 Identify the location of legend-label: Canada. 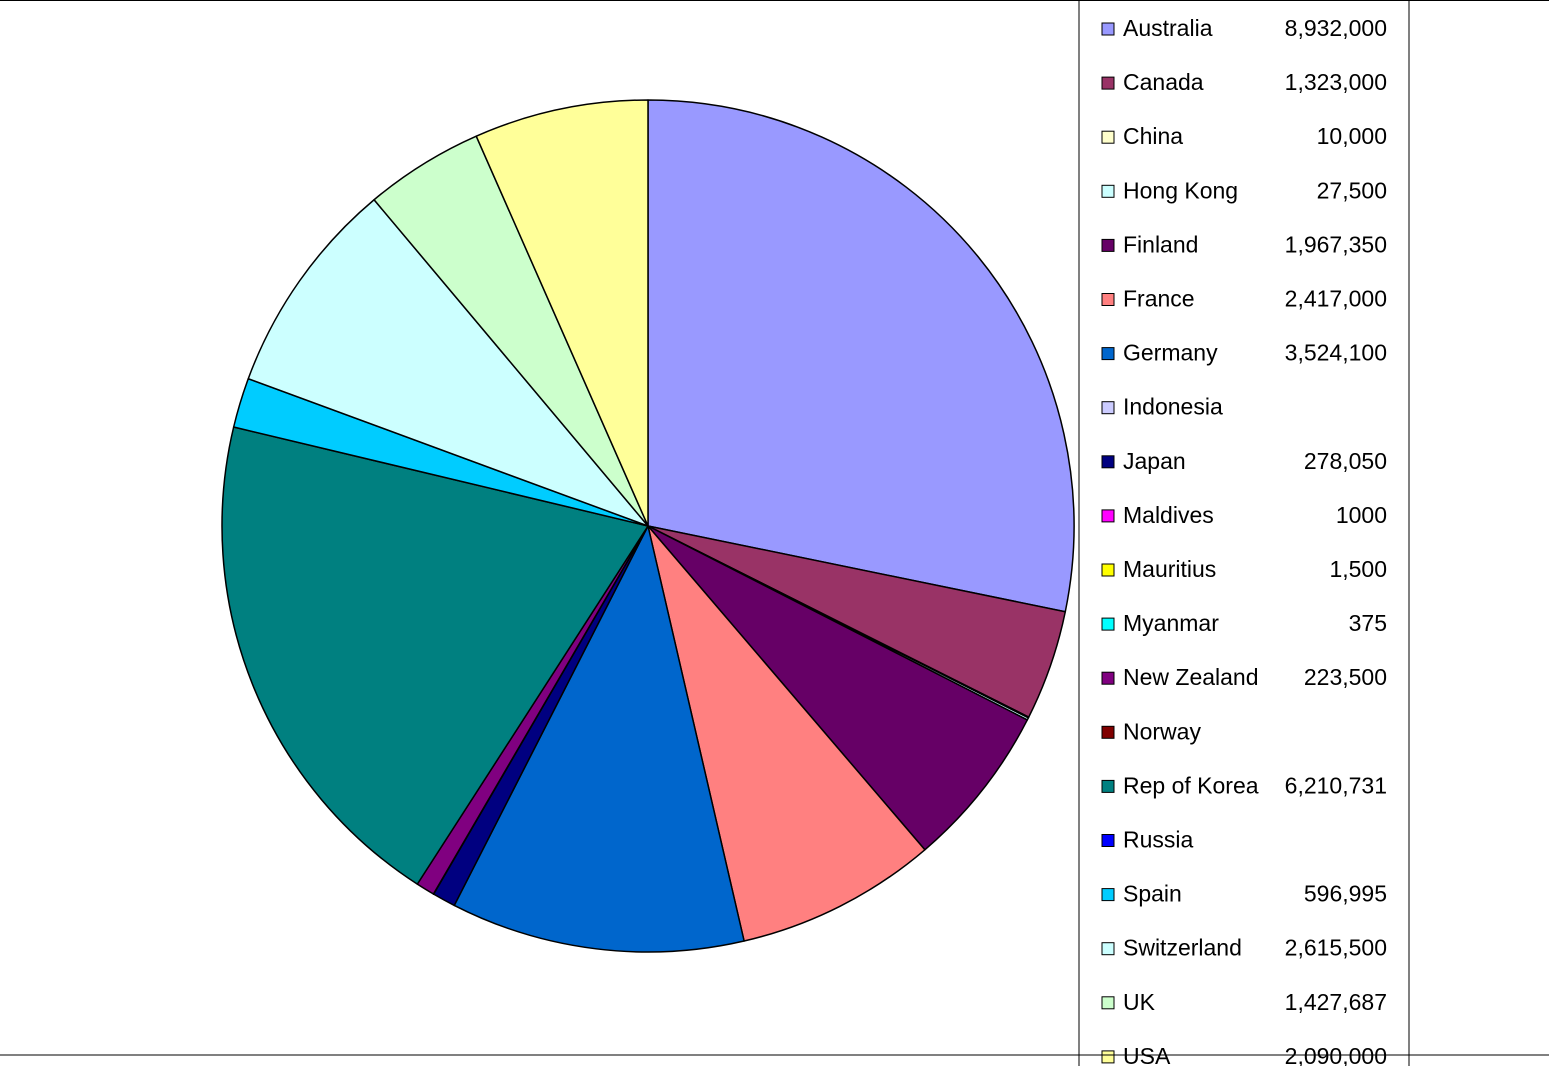
(1163, 82).